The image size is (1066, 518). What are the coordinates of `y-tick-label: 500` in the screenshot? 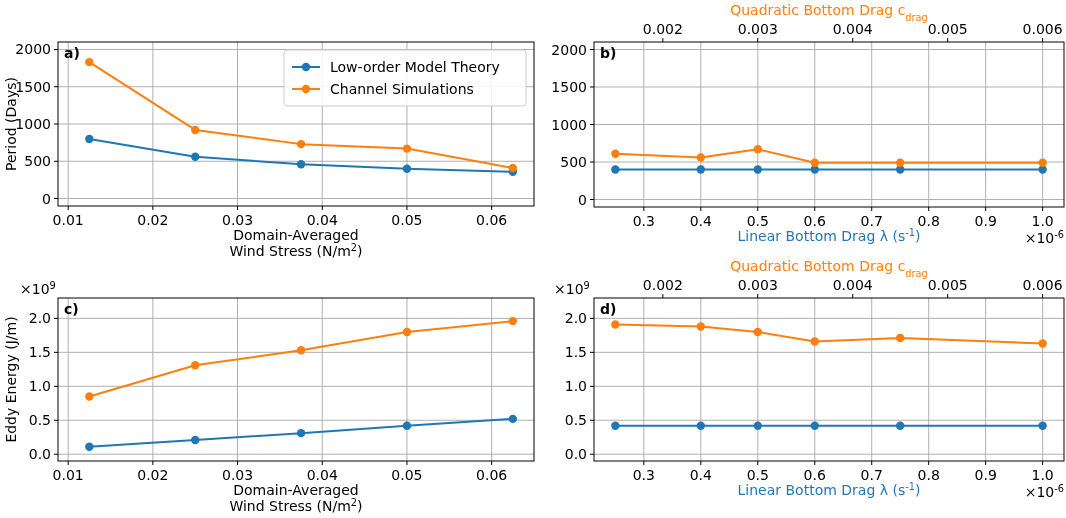 It's located at (37, 161).